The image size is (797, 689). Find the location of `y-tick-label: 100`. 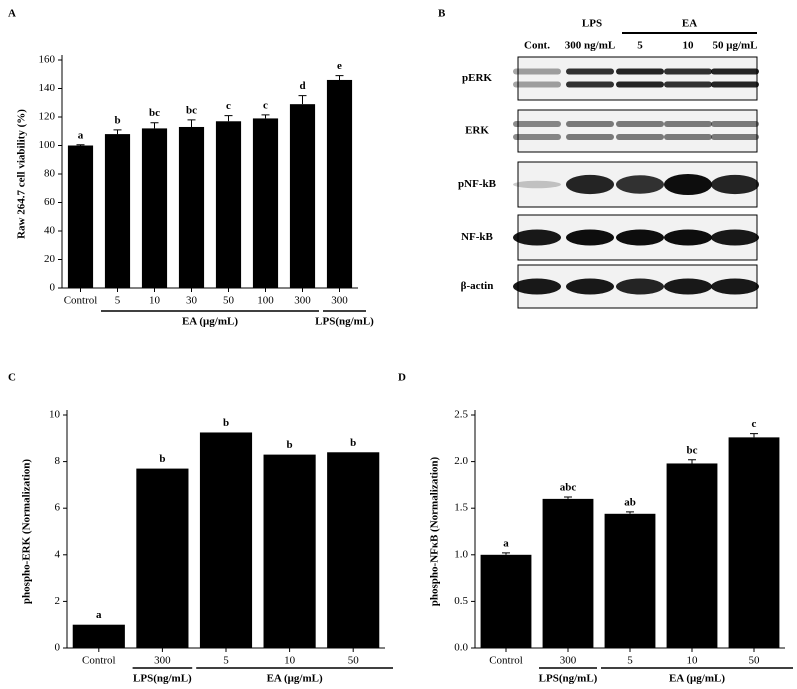

y-tick-label: 100 is located at coordinates (47, 145).